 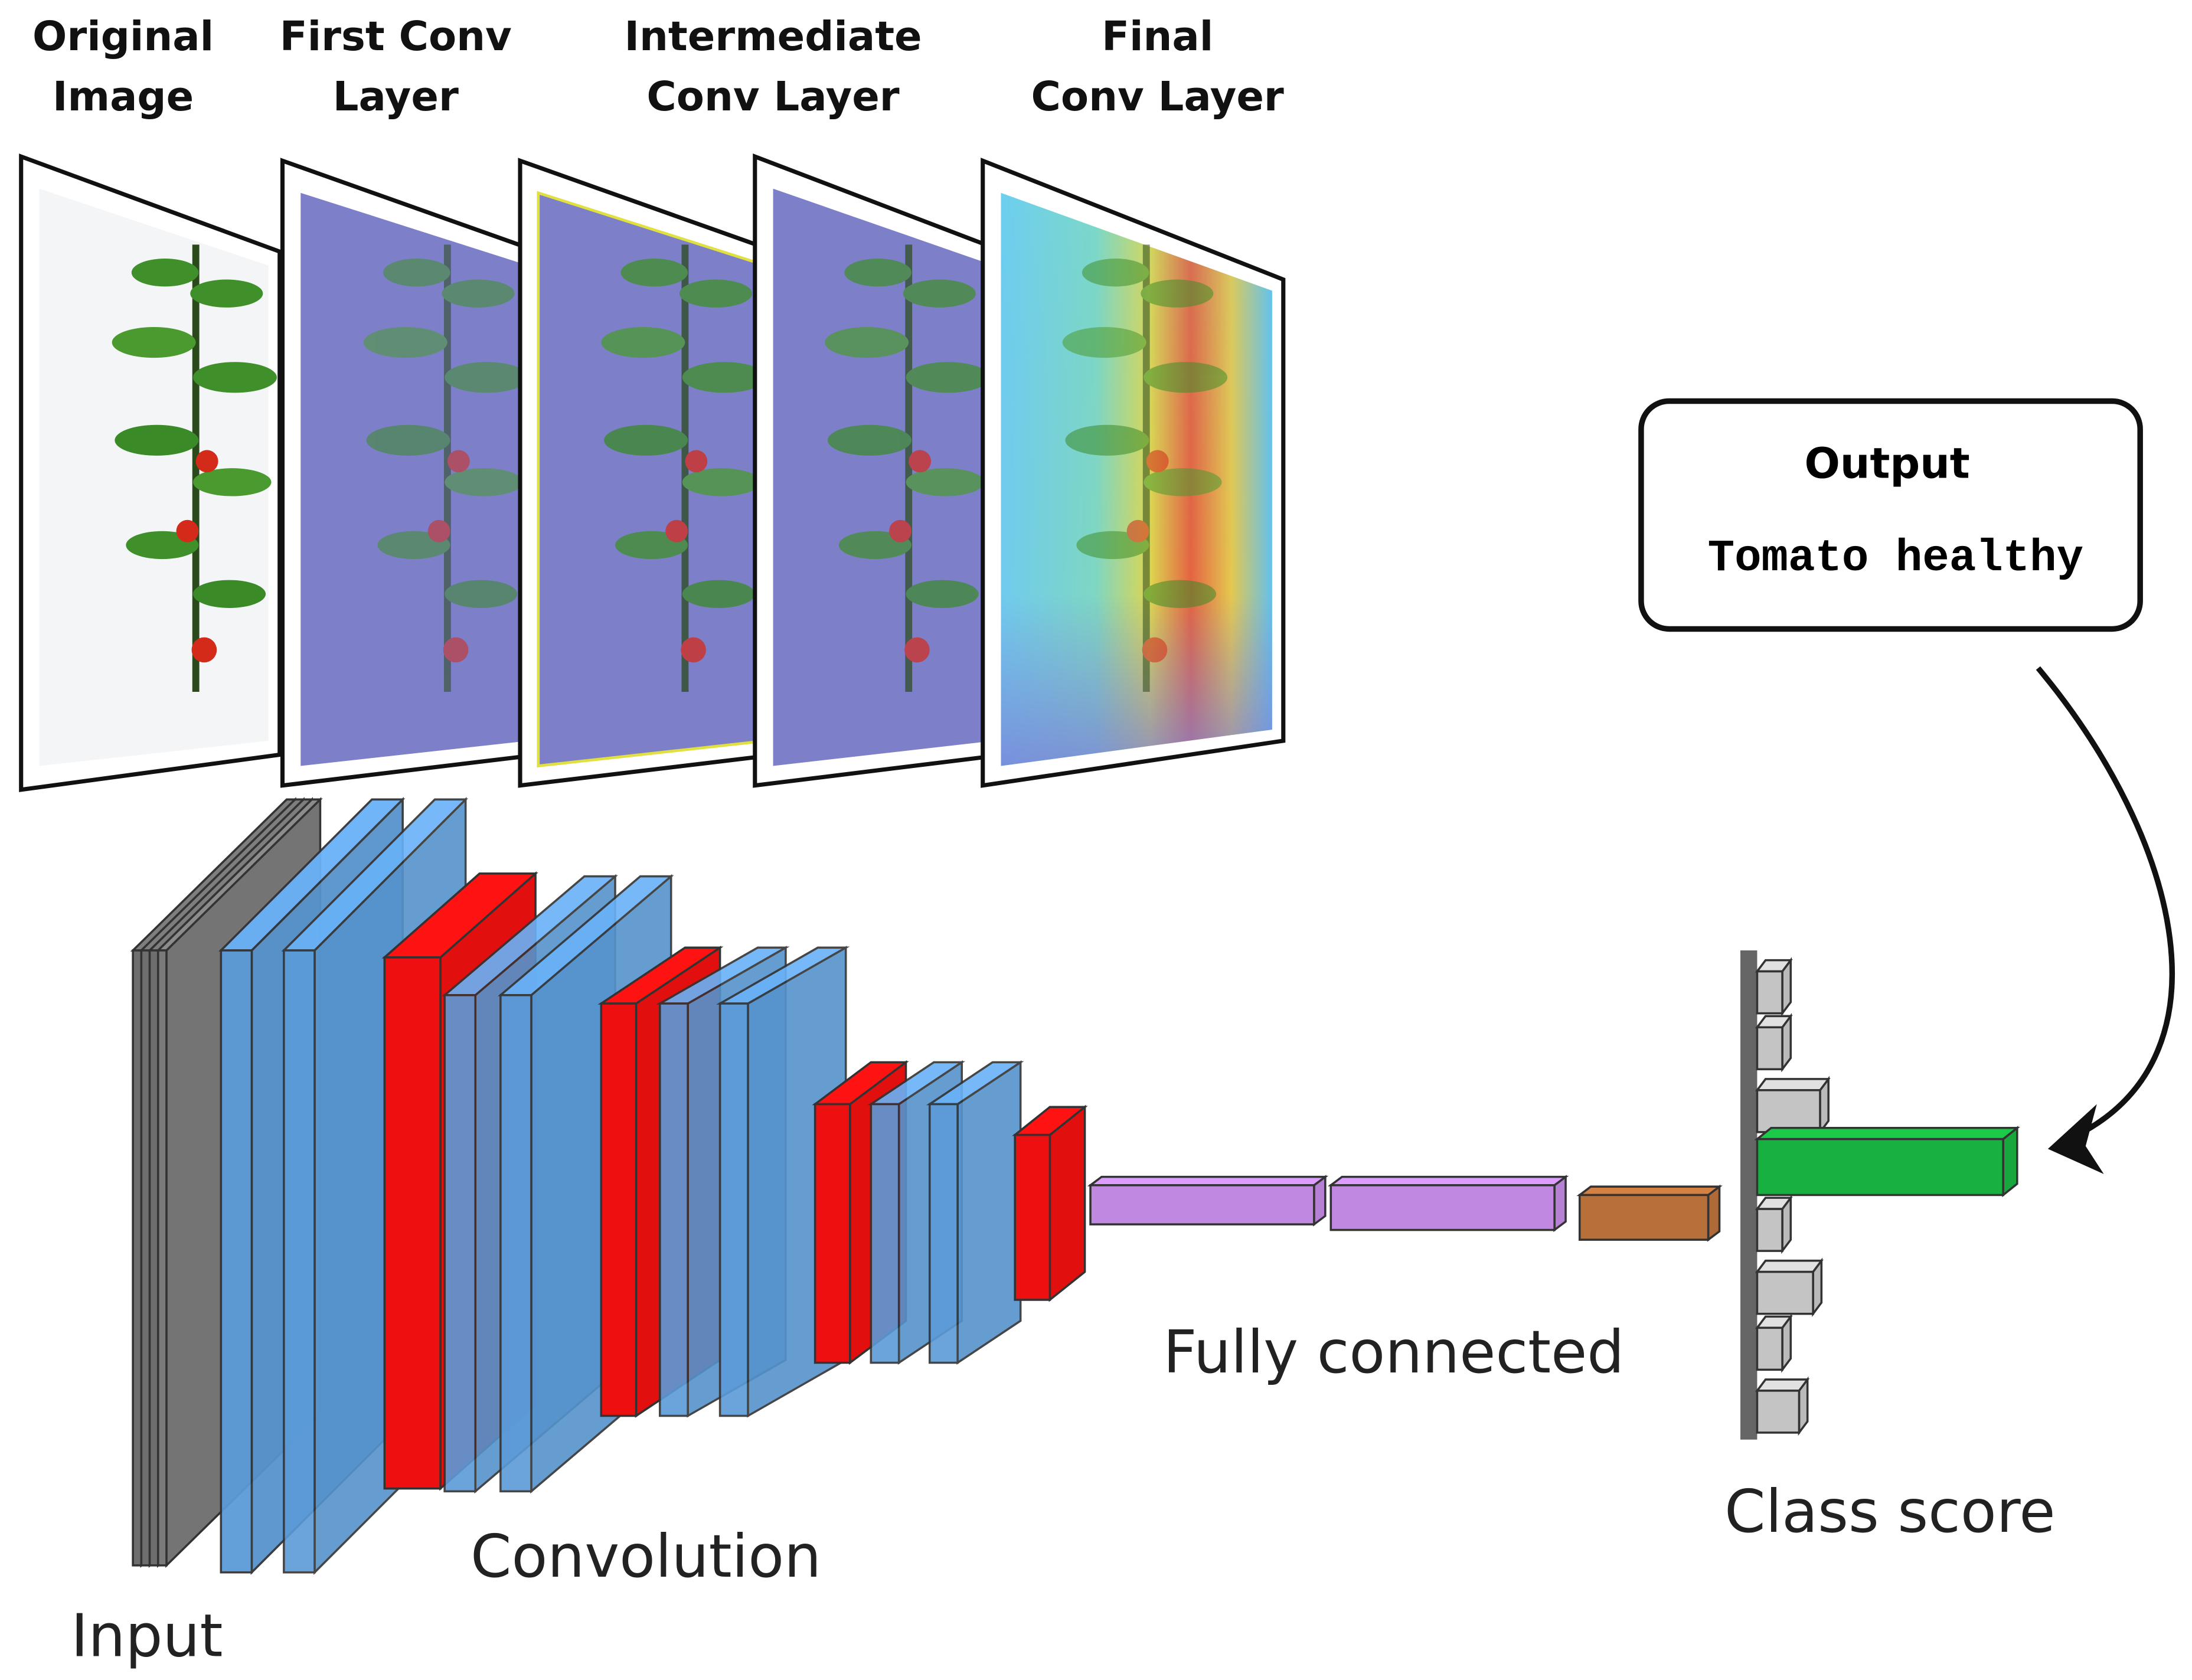 What do you see at coordinates (150, 473) in the screenshot?
I see `panel-original` at bounding box center [150, 473].